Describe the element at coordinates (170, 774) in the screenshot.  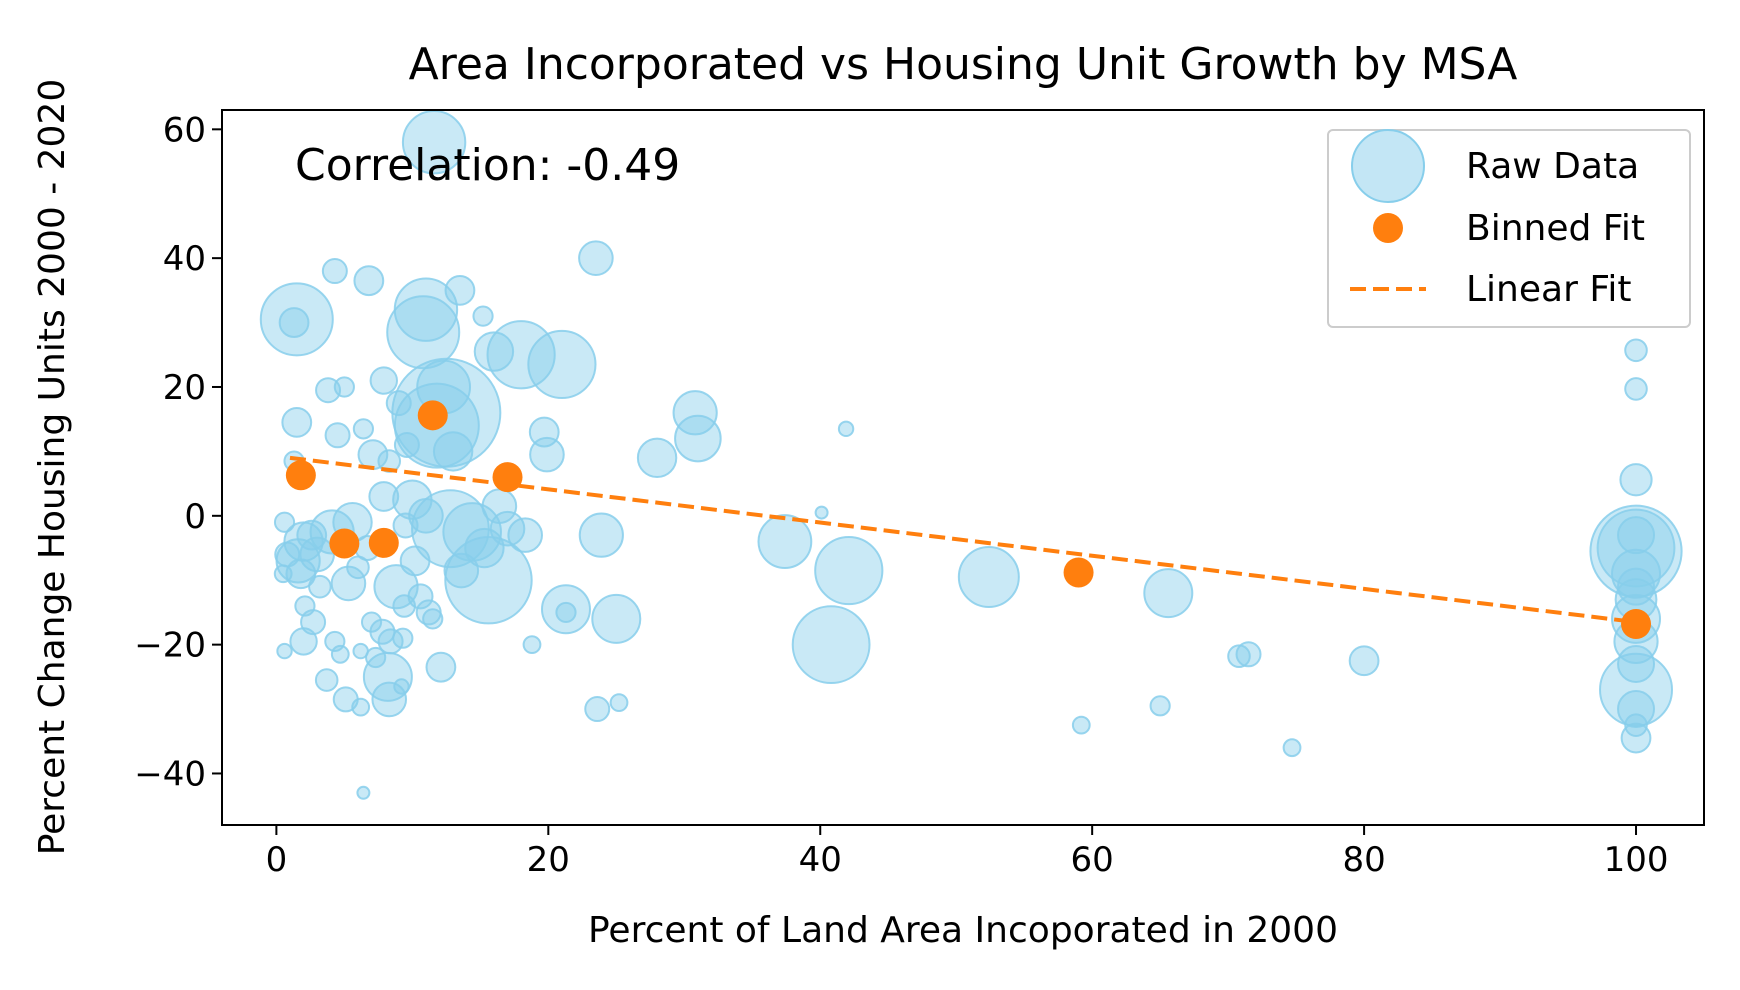
I see `y-tick-label: −40` at that location.